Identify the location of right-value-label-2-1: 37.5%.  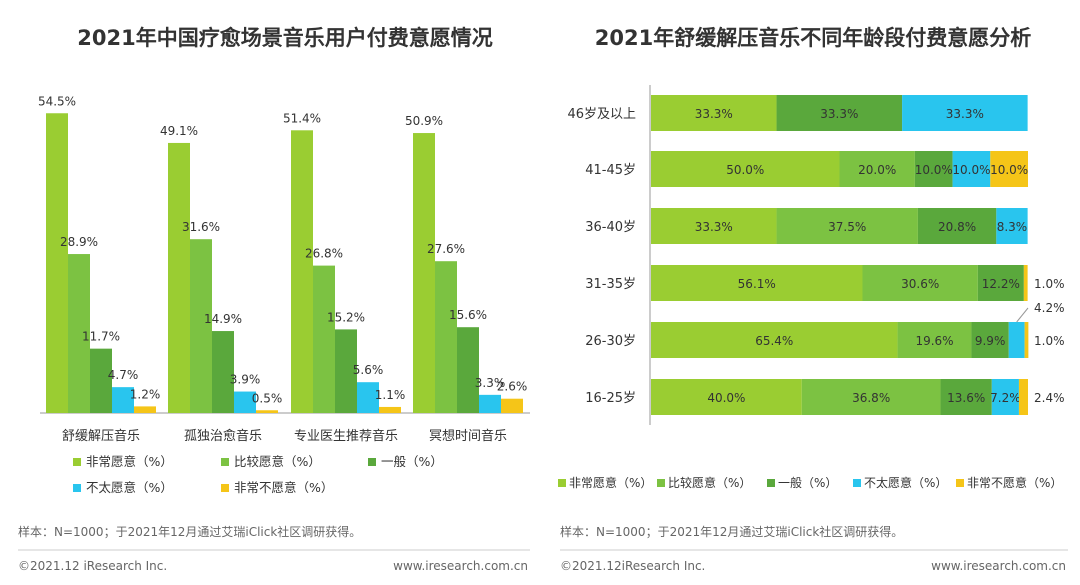
(847, 227).